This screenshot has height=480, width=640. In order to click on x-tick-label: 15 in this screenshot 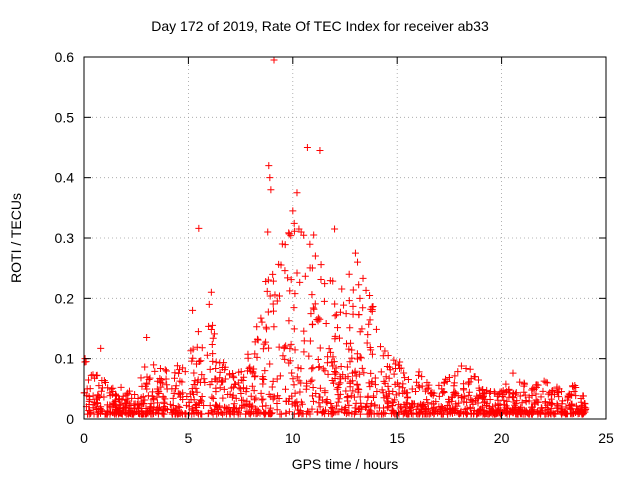, I will do `click(397, 438)`.